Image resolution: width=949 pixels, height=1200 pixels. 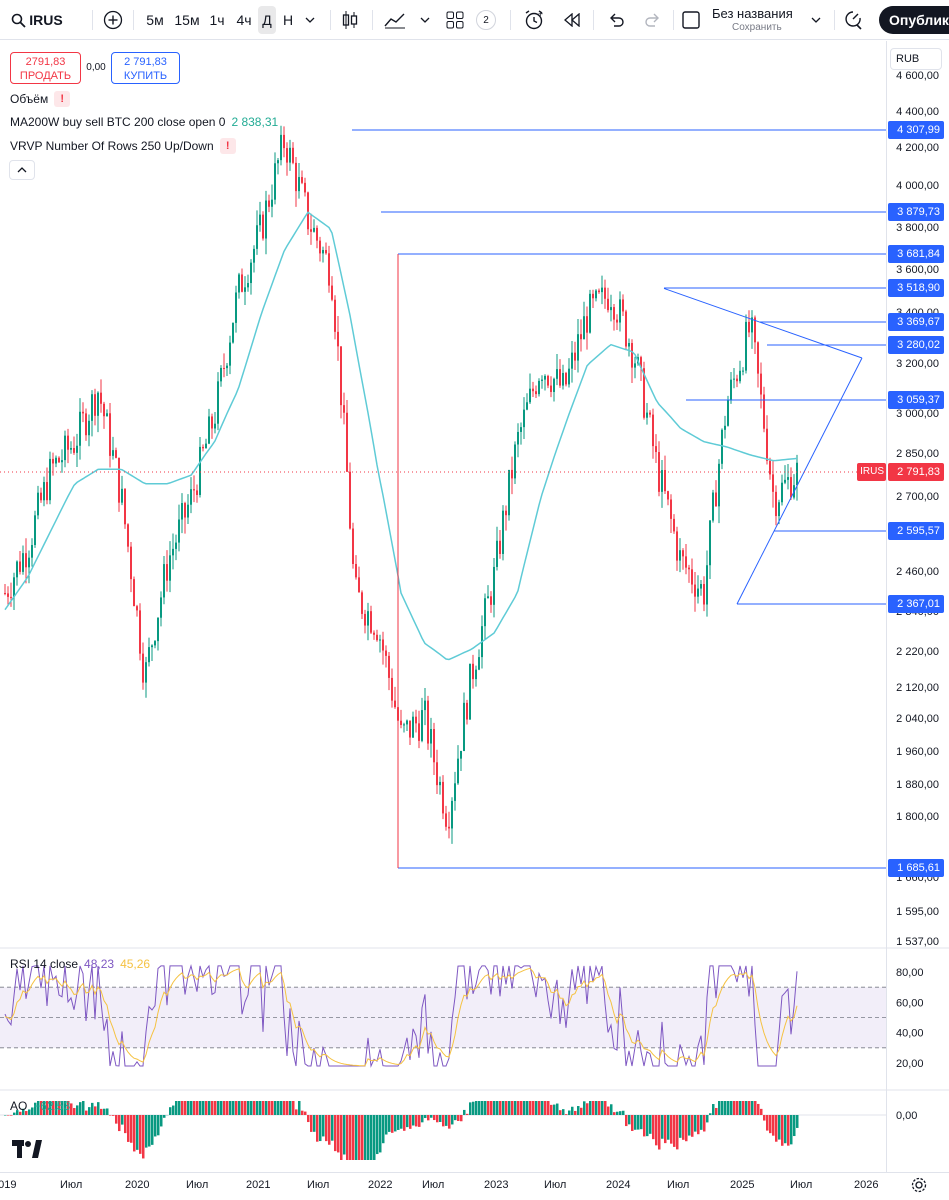 I want to click on currency-button: RUB, so click(x=916, y=59).